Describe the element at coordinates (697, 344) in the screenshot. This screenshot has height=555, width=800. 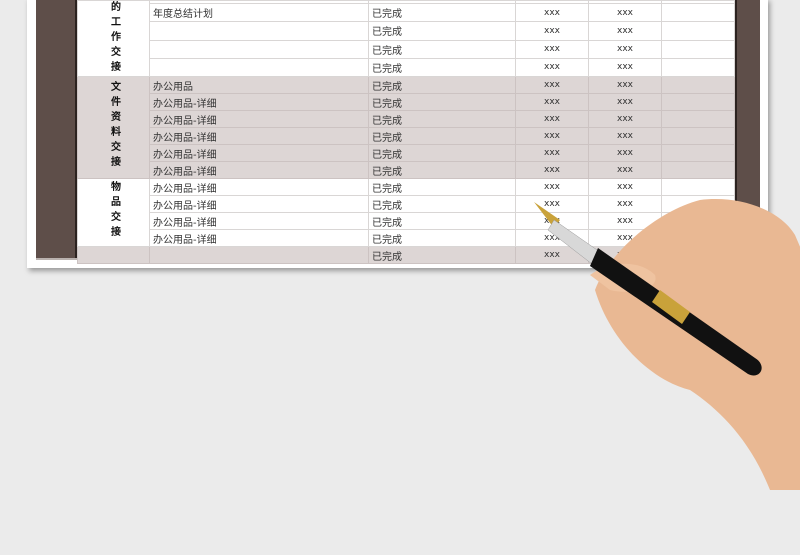
I see `hand-shape` at that location.